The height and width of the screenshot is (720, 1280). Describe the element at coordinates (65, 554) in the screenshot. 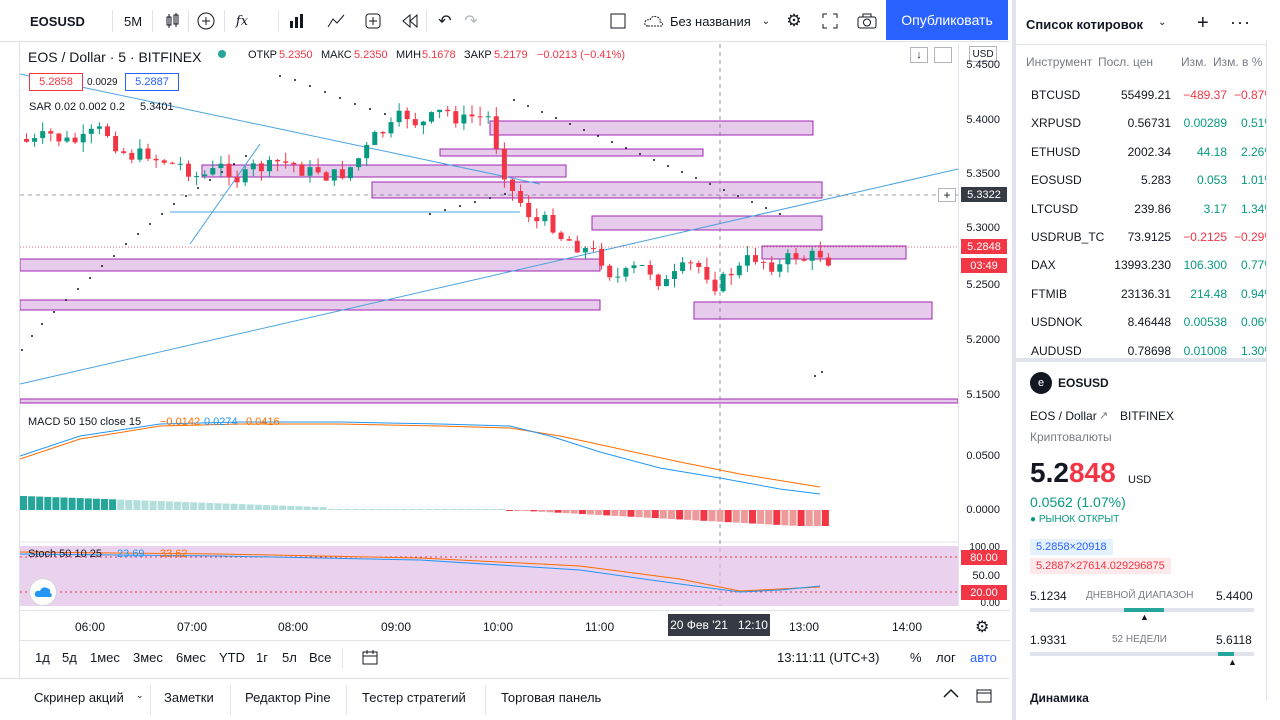

I see `stoch-label: Stoch 50 10 25` at that location.